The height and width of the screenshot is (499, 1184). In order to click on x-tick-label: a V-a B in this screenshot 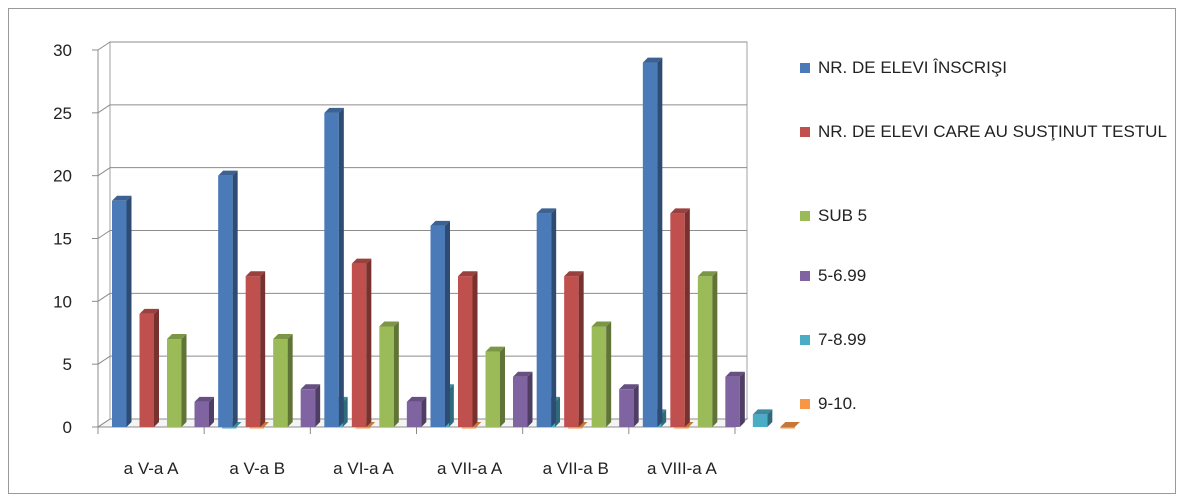, I will do `click(257, 468)`.